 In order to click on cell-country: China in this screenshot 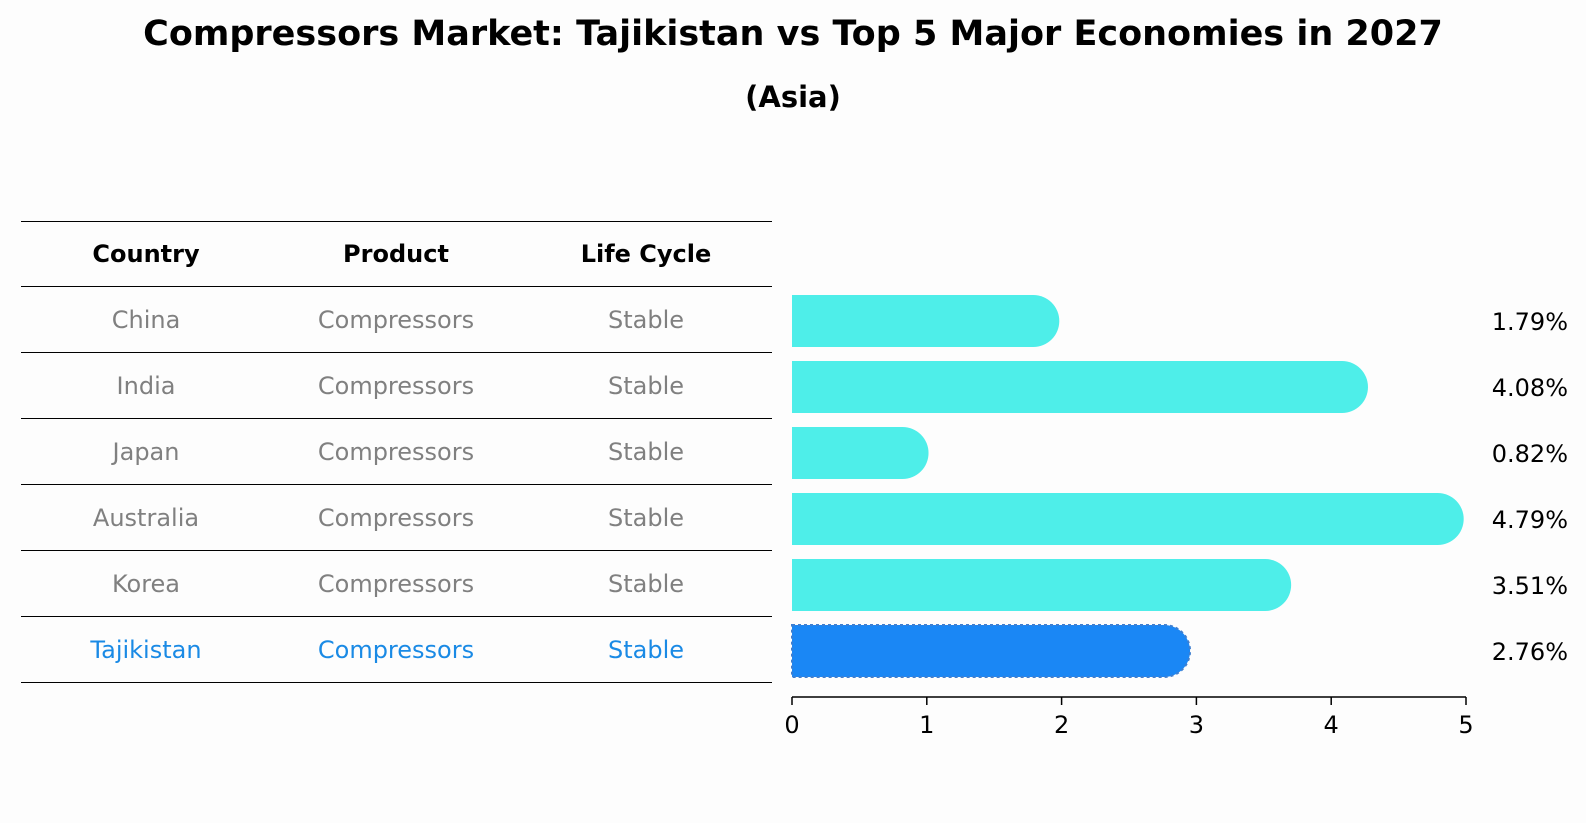, I will do `click(146, 319)`.